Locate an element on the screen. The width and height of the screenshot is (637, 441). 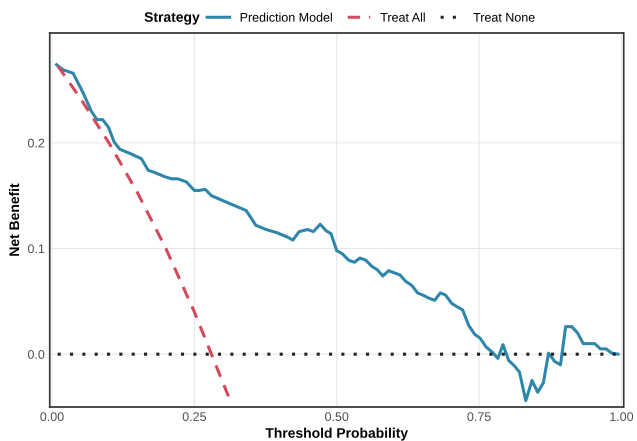
x-tick-label: 0.00 is located at coordinates (52, 417).